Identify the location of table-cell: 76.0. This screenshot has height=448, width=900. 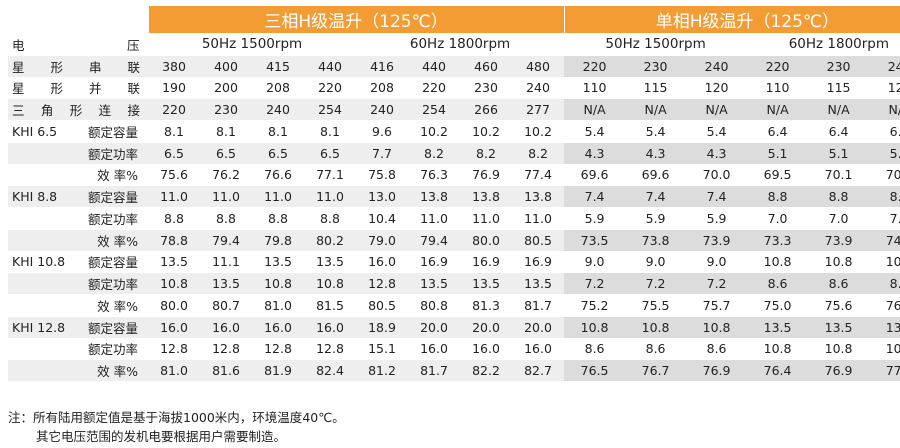
(884, 305).